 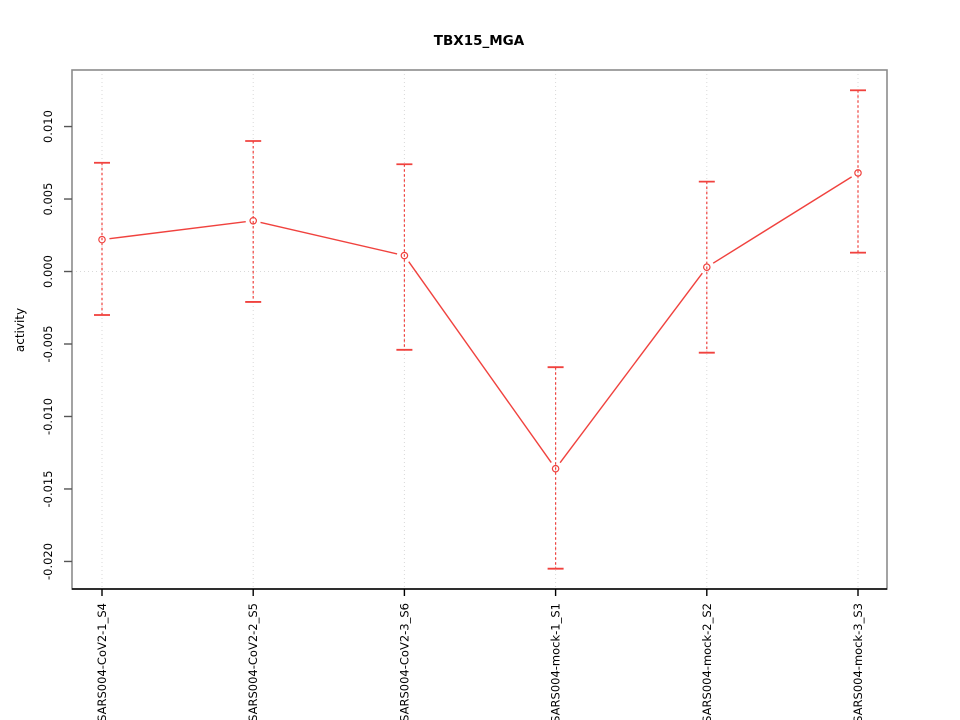 I want to click on x-tick-label: SARS004-CoV2-3_S6, so click(x=404, y=661).